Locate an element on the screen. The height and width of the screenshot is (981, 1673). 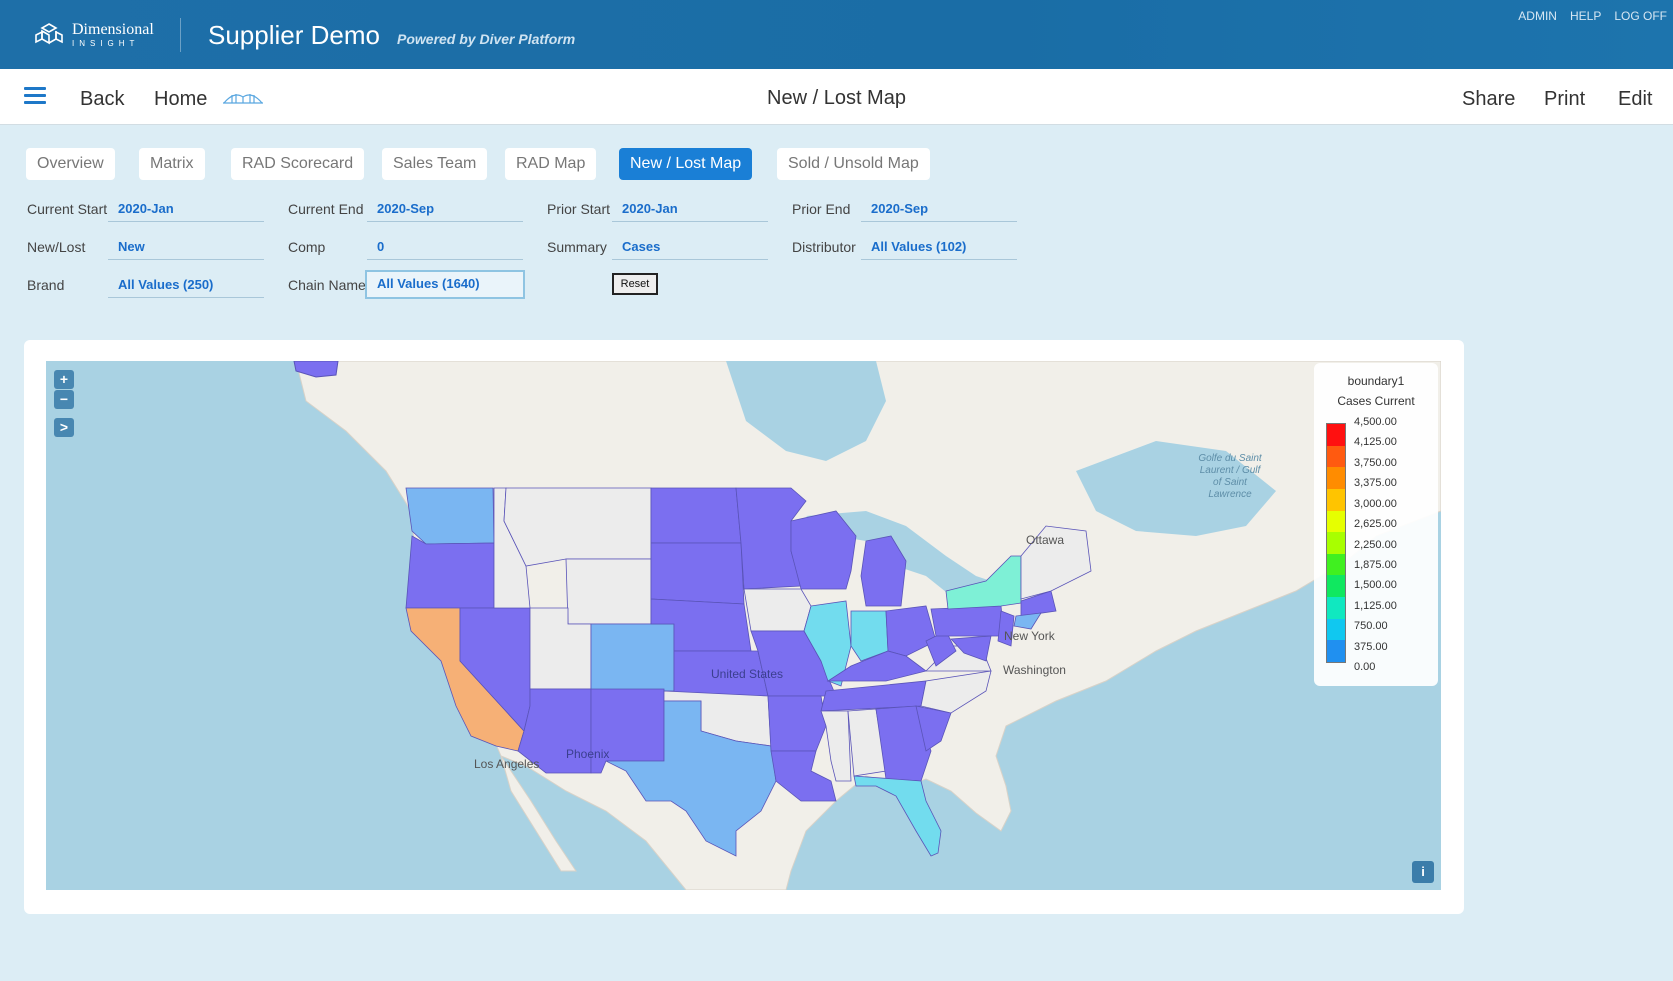
distributor-field: All Values (102) is located at coordinates (939, 247).